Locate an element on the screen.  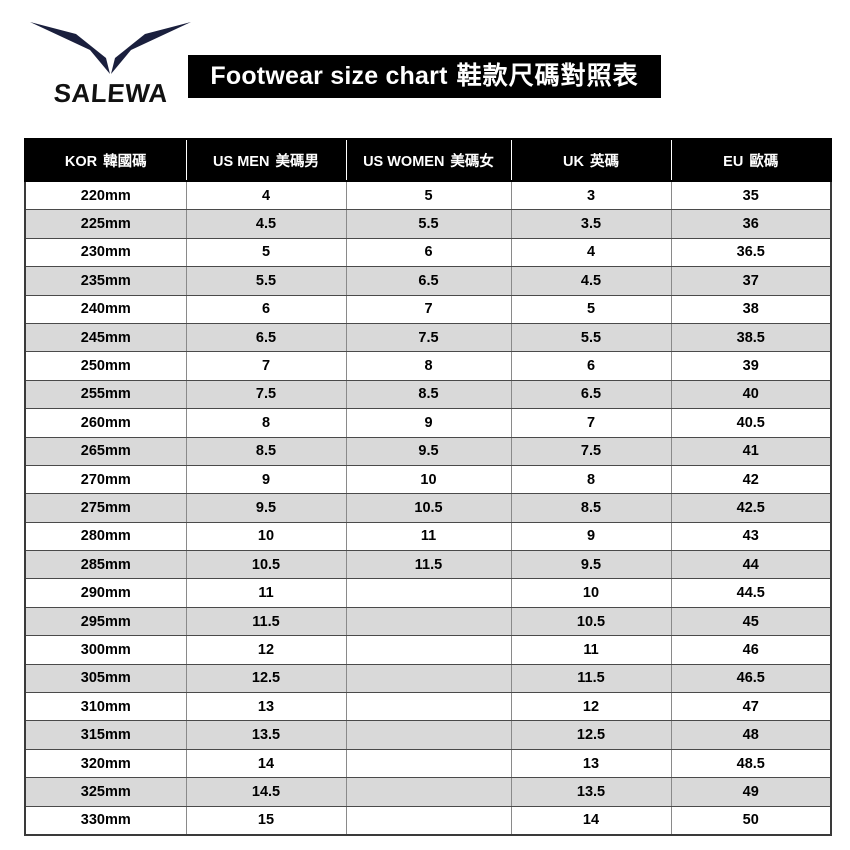
cell-us-women: 11 is located at coordinates (428, 536).